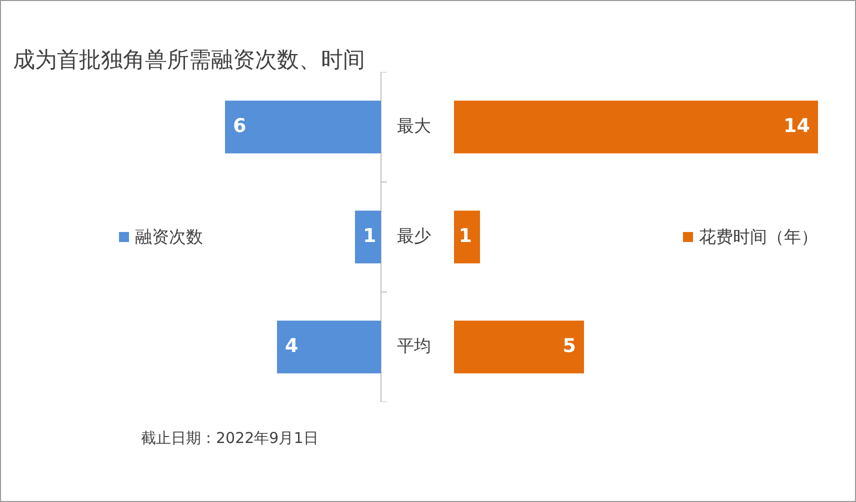  What do you see at coordinates (797, 125) in the screenshot?
I see `data-label: 14` at bounding box center [797, 125].